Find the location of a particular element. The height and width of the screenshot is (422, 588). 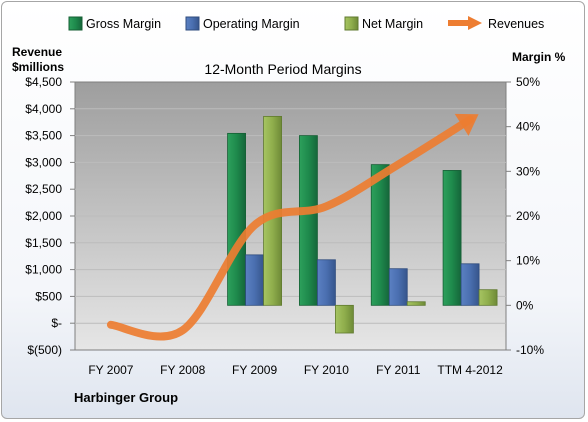

legend-item-gross-margin: Gross Margin is located at coordinates (114, 23).